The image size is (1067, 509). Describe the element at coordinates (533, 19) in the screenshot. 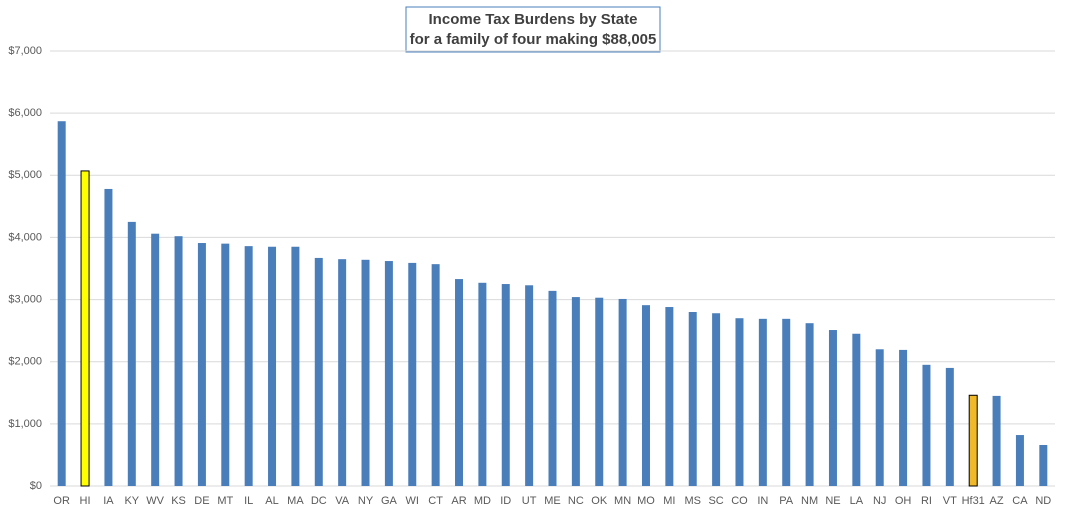

I see `chart-title: Income Tax Burdens by State` at that location.